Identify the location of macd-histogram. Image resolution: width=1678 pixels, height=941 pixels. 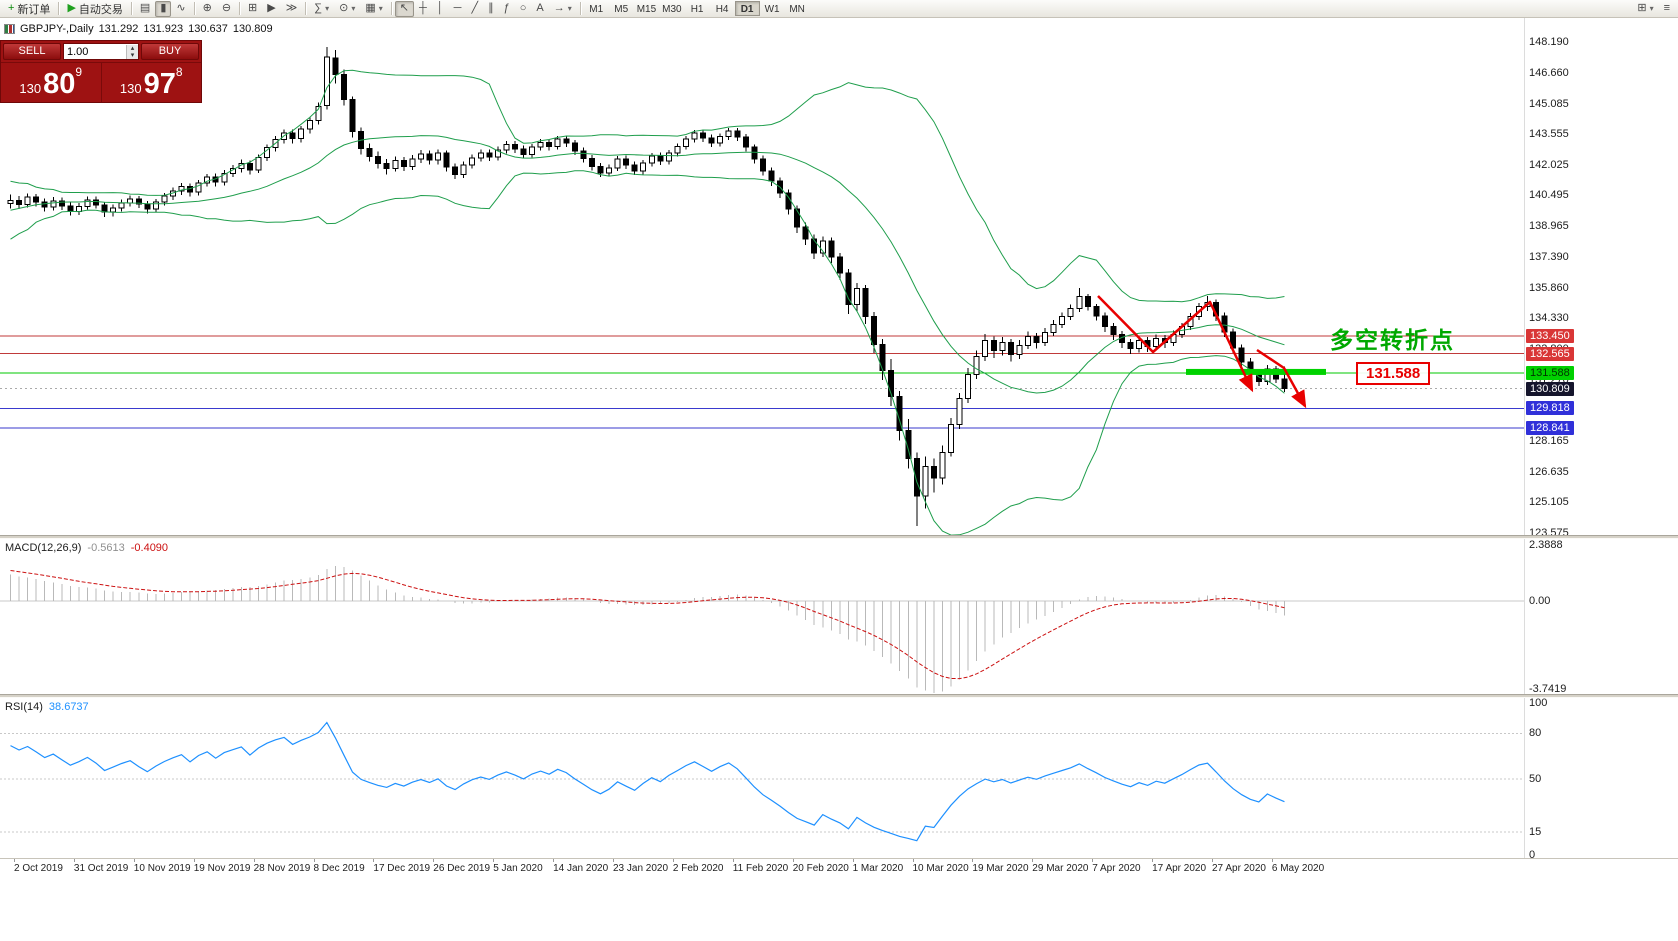
(647, 629).